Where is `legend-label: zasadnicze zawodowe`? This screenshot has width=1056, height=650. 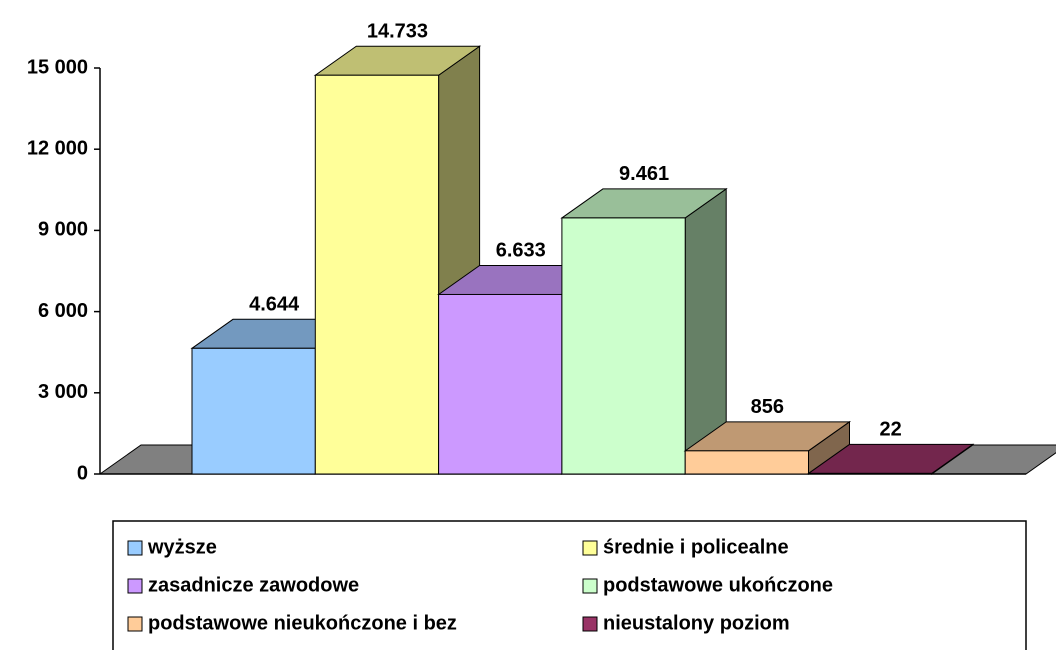
legend-label: zasadnicze zawodowe is located at coordinates (253, 585).